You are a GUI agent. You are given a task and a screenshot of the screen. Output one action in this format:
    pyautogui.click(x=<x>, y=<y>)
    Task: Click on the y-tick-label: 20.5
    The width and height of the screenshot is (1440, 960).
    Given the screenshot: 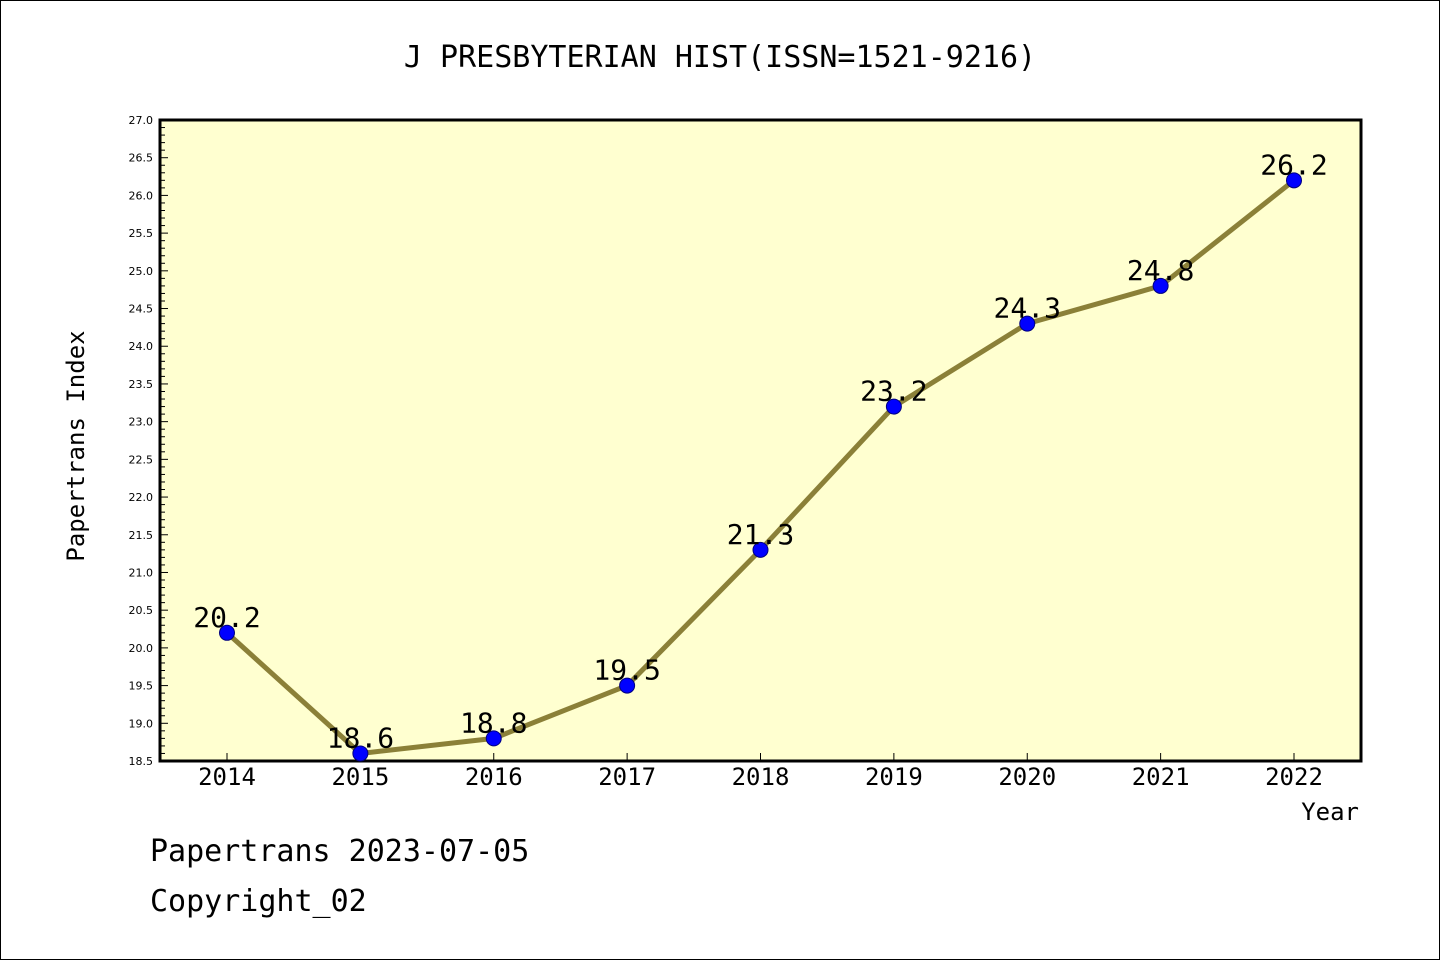 What is the action you would take?
    pyautogui.click(x=141, y=610)
    